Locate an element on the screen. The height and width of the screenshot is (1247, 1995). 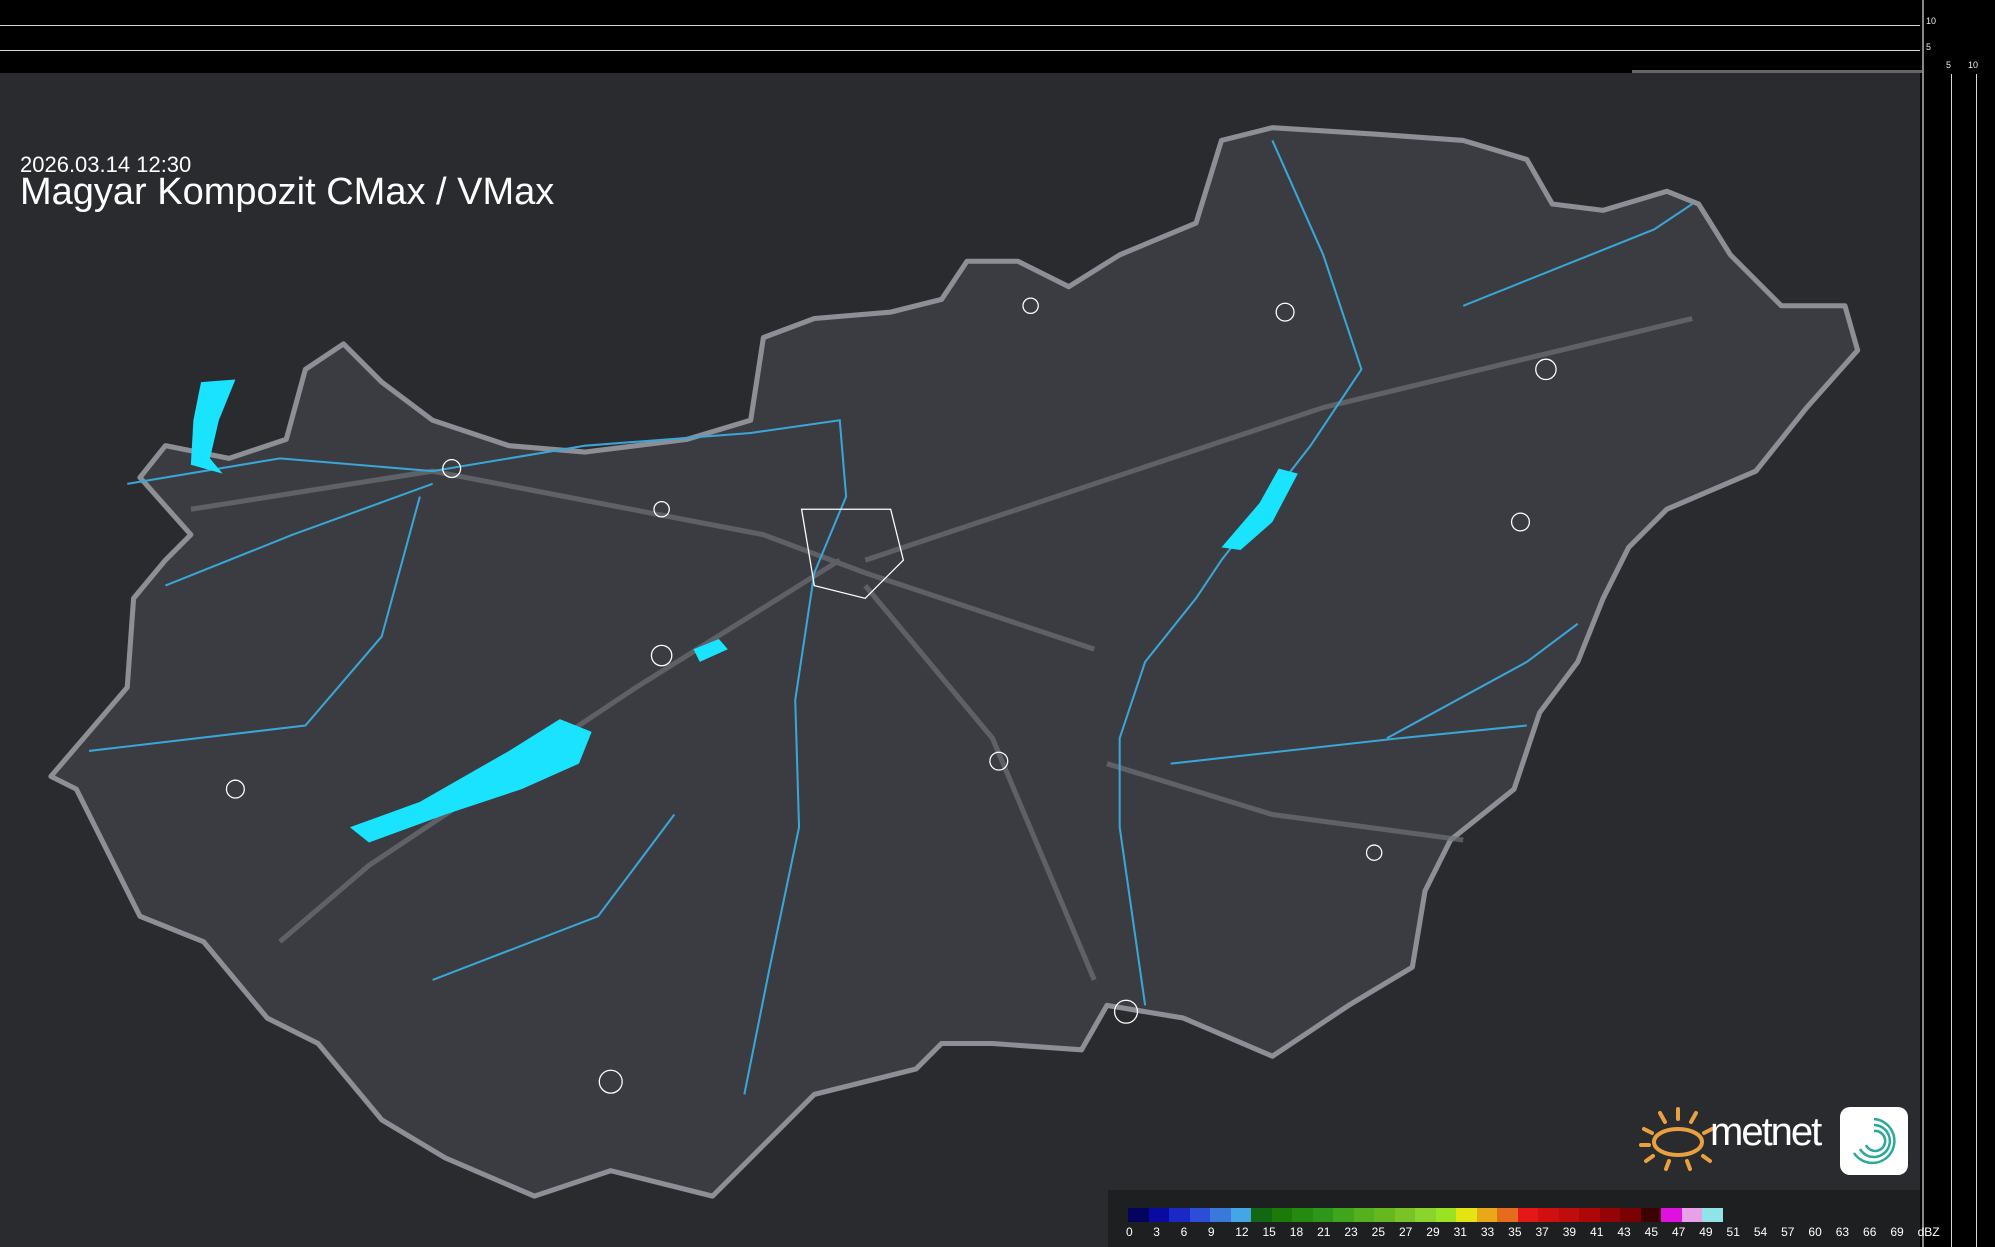
tick-h-5: 5 is located at coordinates (1949, 65).